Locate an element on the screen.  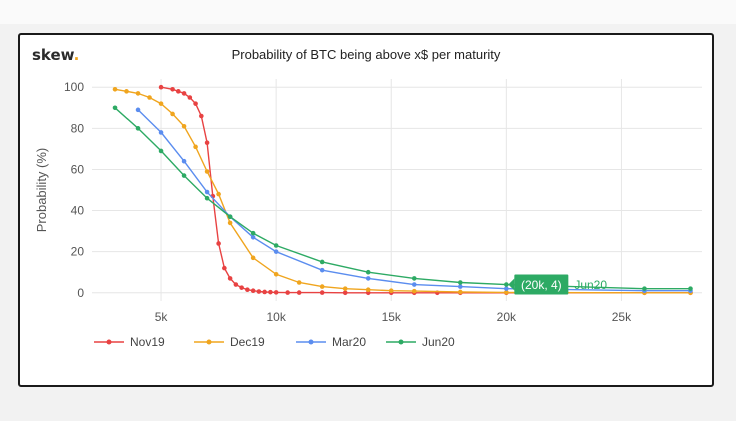
y-tick-label: 80 is located at coordinates (78, 128).